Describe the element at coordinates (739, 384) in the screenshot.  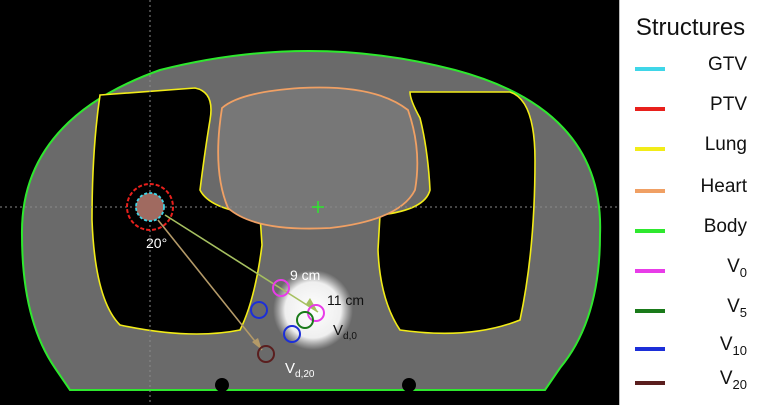
I see `legend-sub-v20: 20` at that location.